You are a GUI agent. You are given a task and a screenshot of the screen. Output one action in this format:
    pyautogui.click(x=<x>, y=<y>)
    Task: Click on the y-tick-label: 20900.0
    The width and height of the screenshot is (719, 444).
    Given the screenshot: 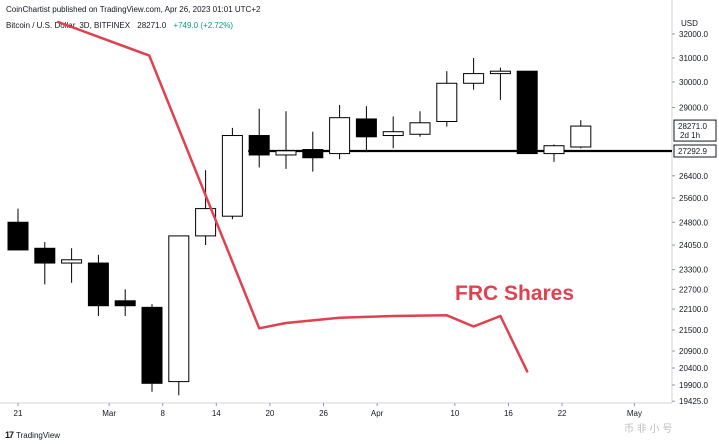 What is the action you would take?
    pyautogui.click(x=693, y=351)
    